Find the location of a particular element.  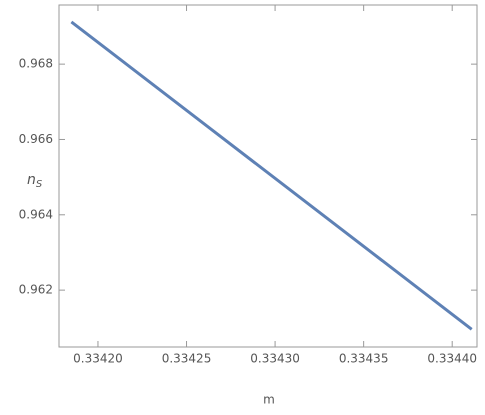

y-tick-label: 0.964 is located at coordinates (36, 214).